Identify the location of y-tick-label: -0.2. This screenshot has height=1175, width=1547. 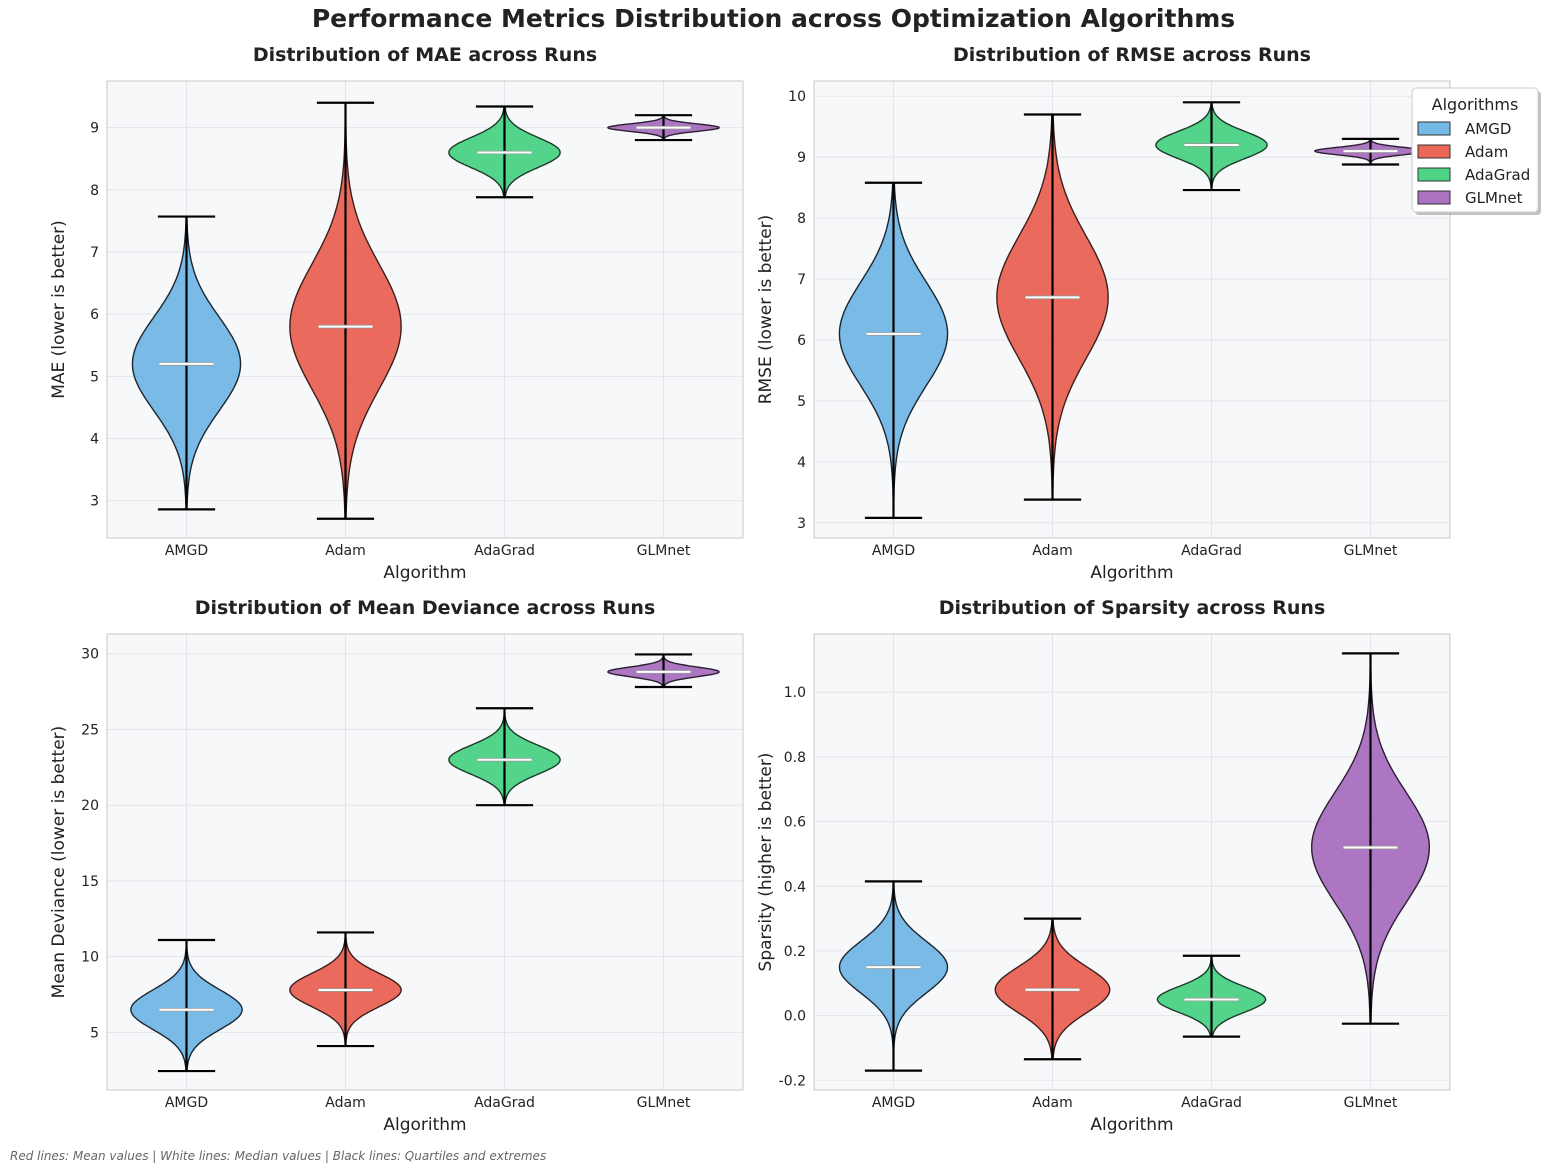
(792, 1081).